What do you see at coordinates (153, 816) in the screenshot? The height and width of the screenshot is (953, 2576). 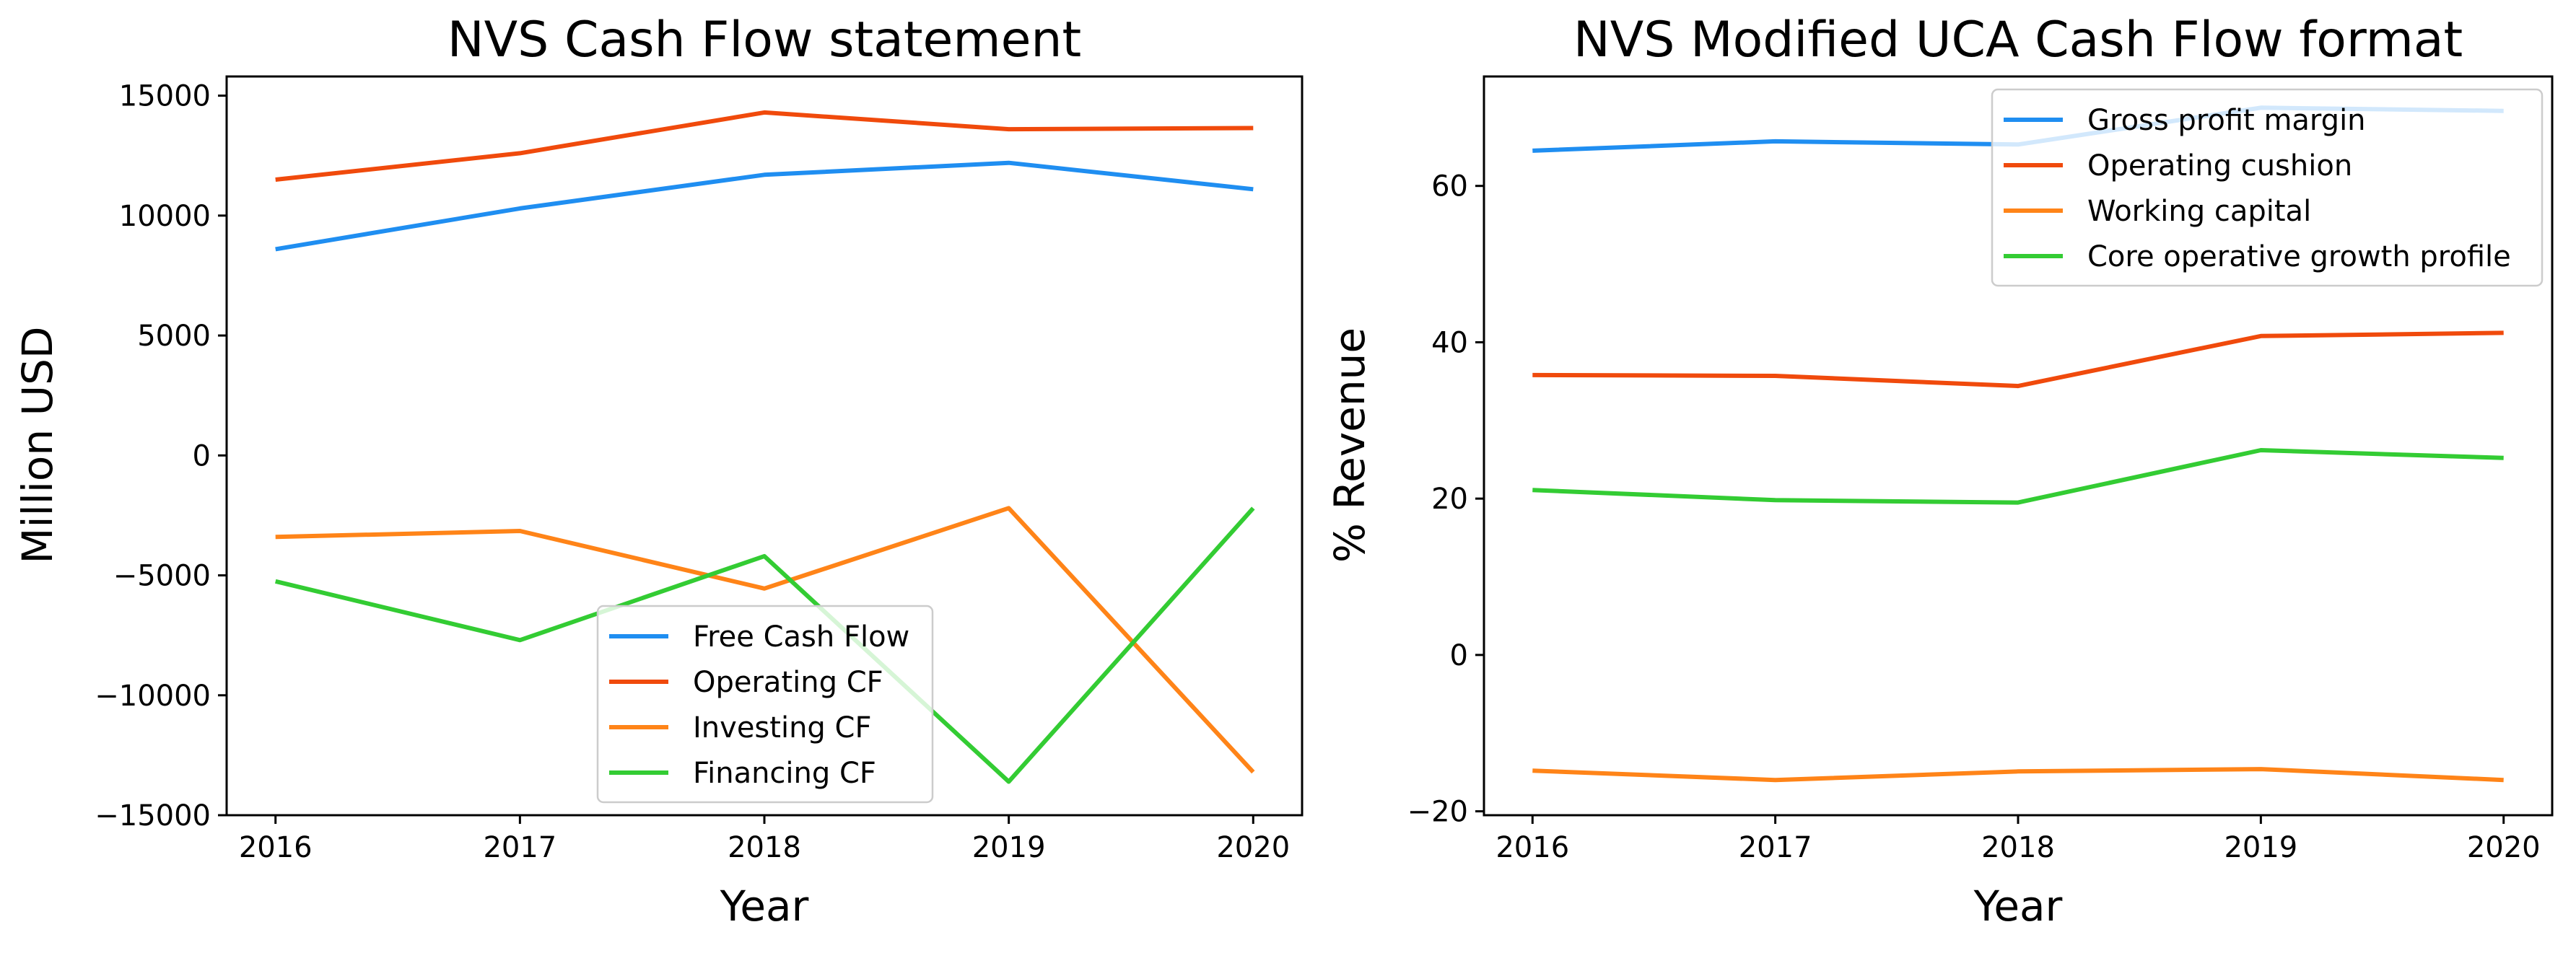 I see `y-tick-label: −15000` at bounding box center [153, 816].